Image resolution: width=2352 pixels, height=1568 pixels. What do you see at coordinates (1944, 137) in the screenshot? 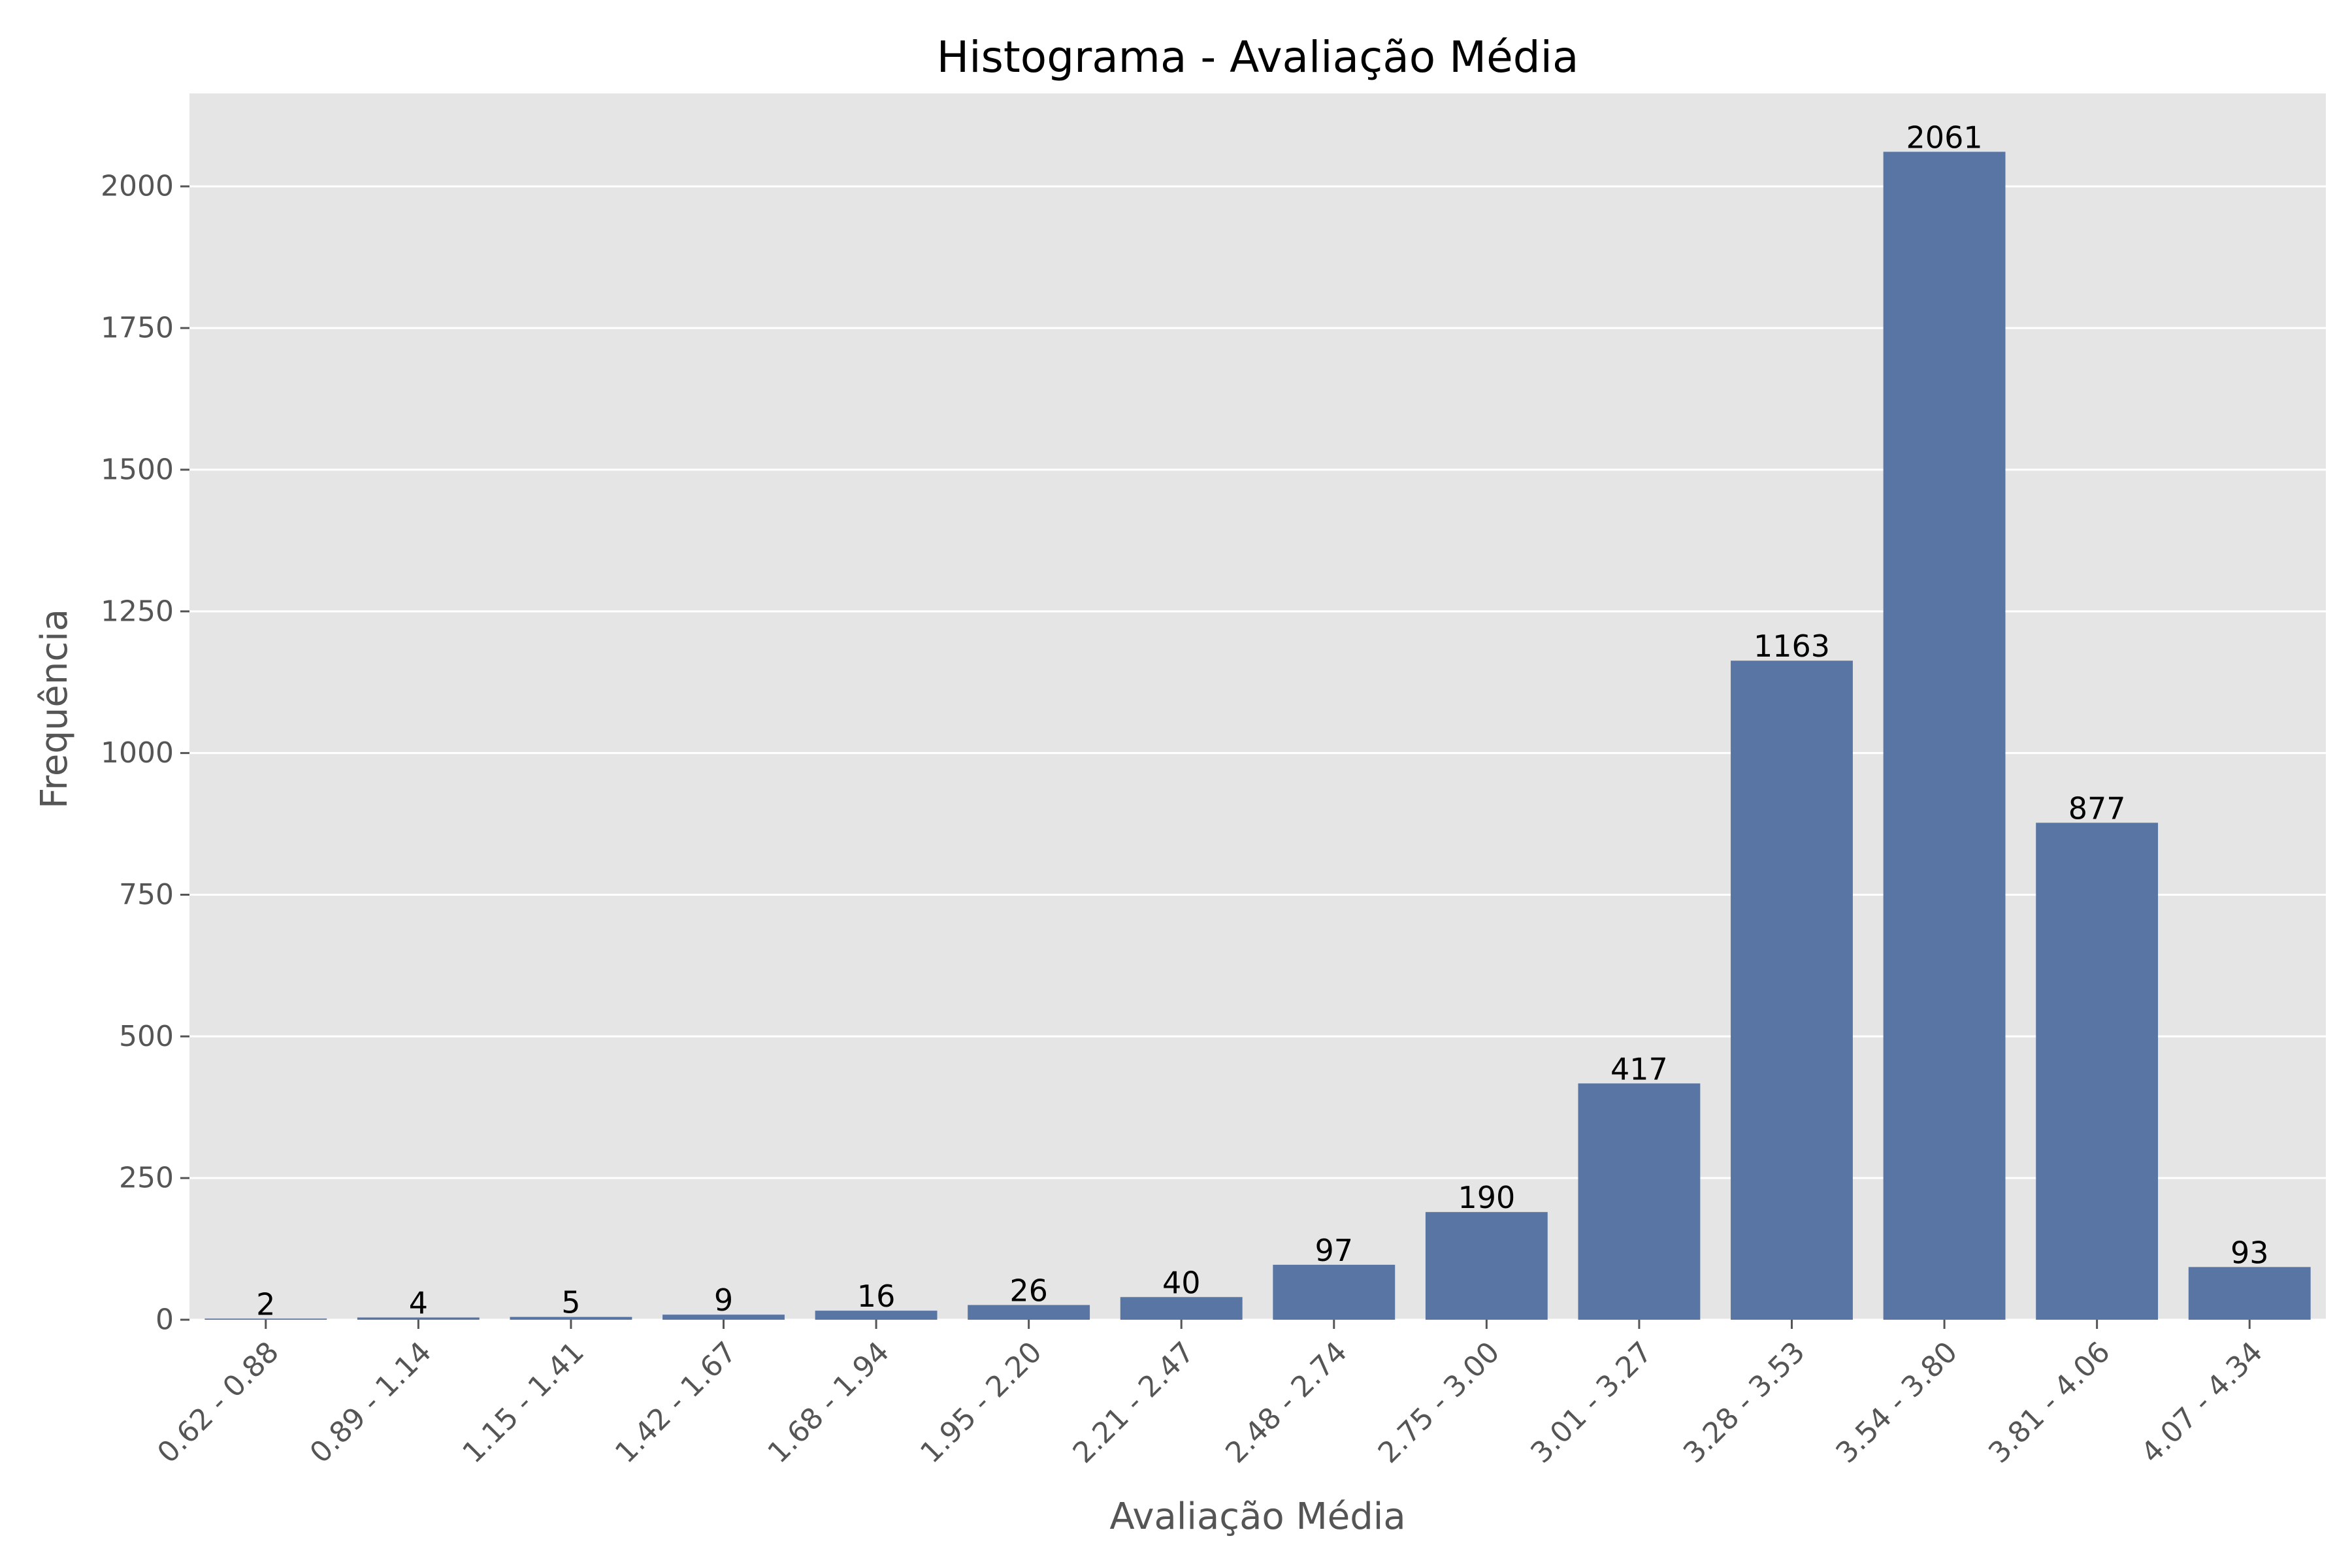
I see `bar-value-label: 2061` at bounding box center [1944, 137].